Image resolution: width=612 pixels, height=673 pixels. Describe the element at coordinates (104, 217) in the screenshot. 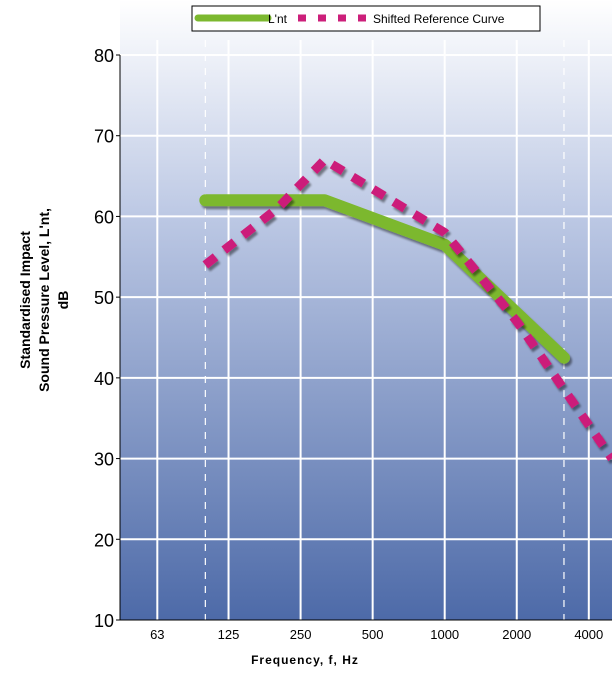

I see `y-tick-label-60: 60` at that location.